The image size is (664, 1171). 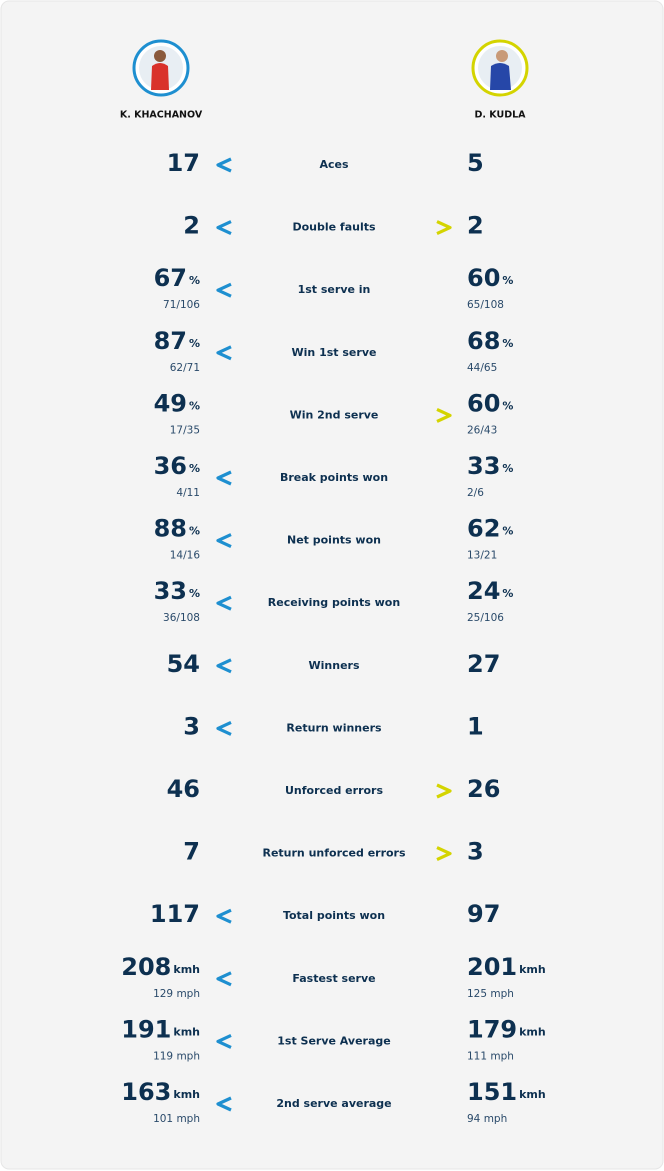 I want to click on stat-value: 36%, so click(x=177, y=466).